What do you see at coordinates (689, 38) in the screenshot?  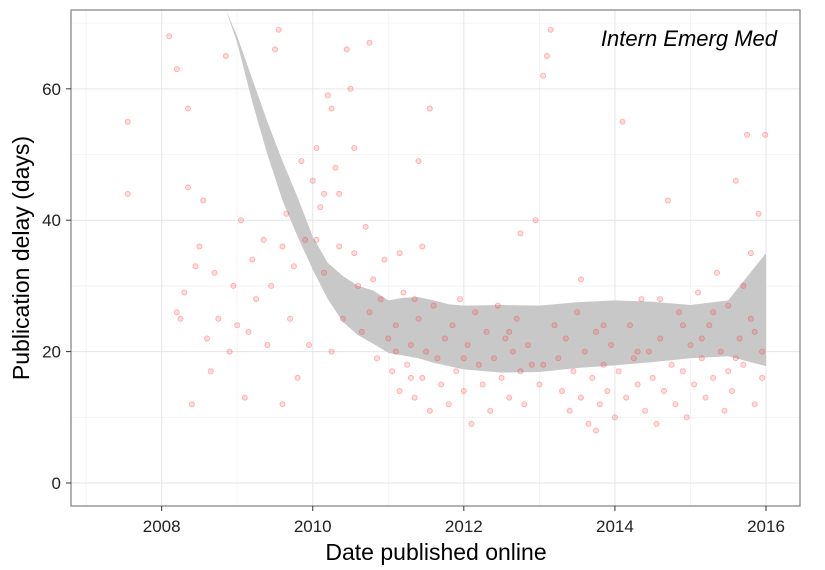 I see `chart-annotation: Intern Emerg Med` at bounding box center [689, 38].